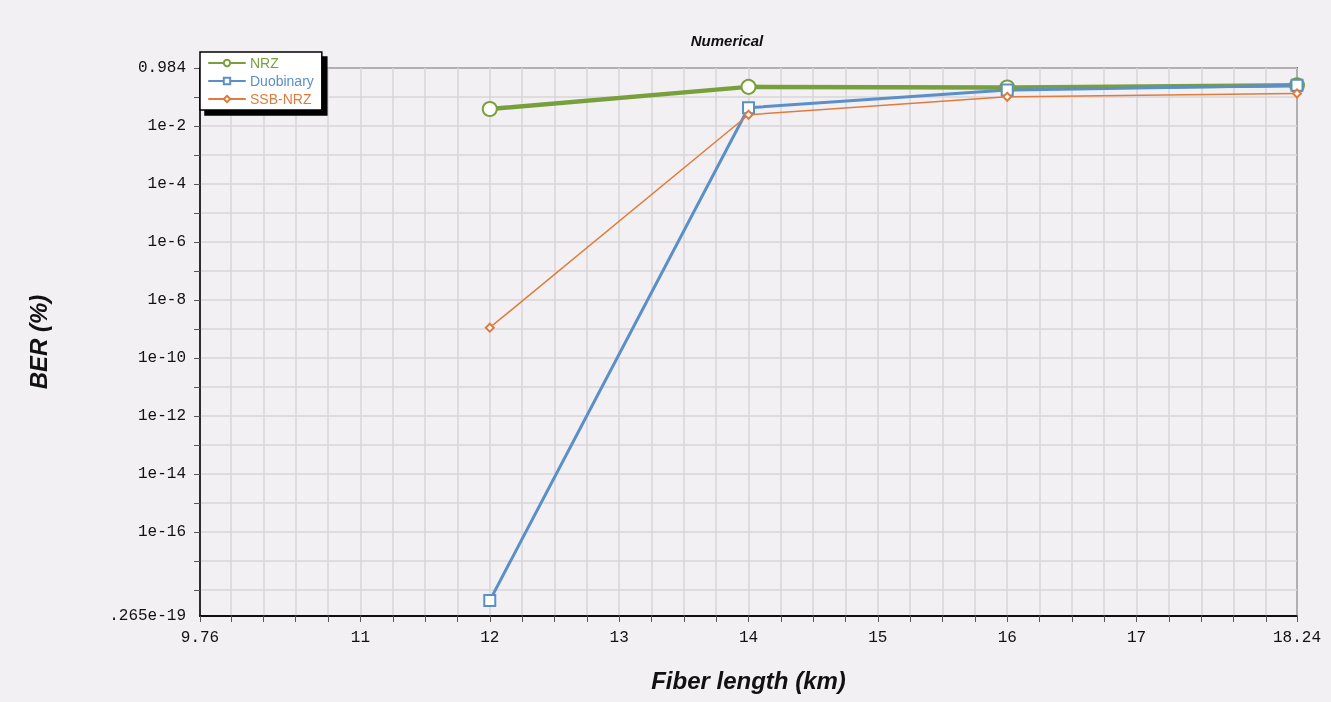 The height and width of the screenshot is (702, 1331). I want to click on y-tick-label: 1e-2, so click(166, 125).